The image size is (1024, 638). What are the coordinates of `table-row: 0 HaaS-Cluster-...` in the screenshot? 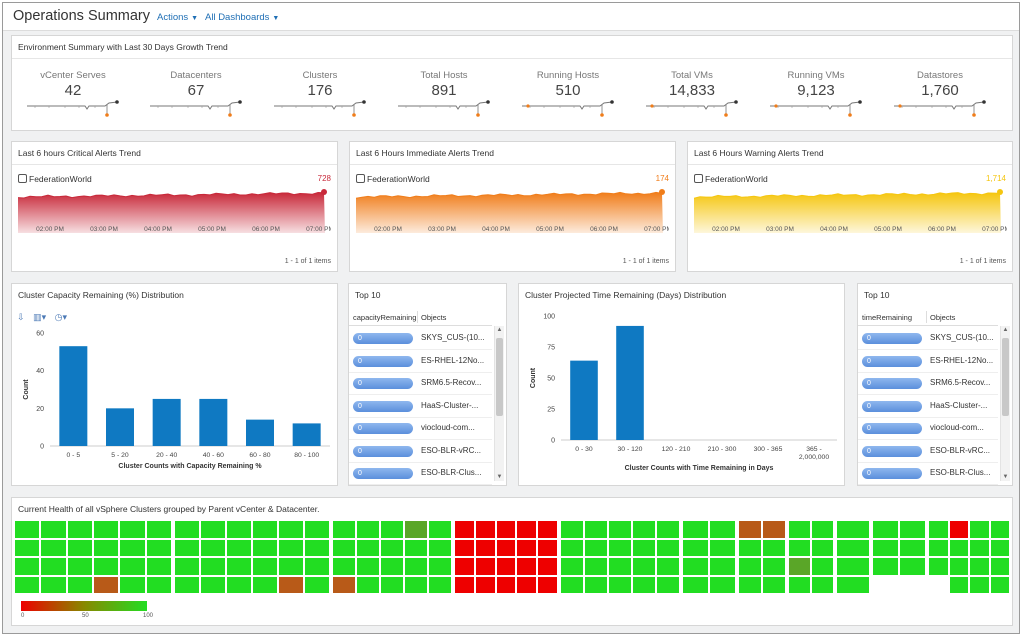 It's located at (420, 407).